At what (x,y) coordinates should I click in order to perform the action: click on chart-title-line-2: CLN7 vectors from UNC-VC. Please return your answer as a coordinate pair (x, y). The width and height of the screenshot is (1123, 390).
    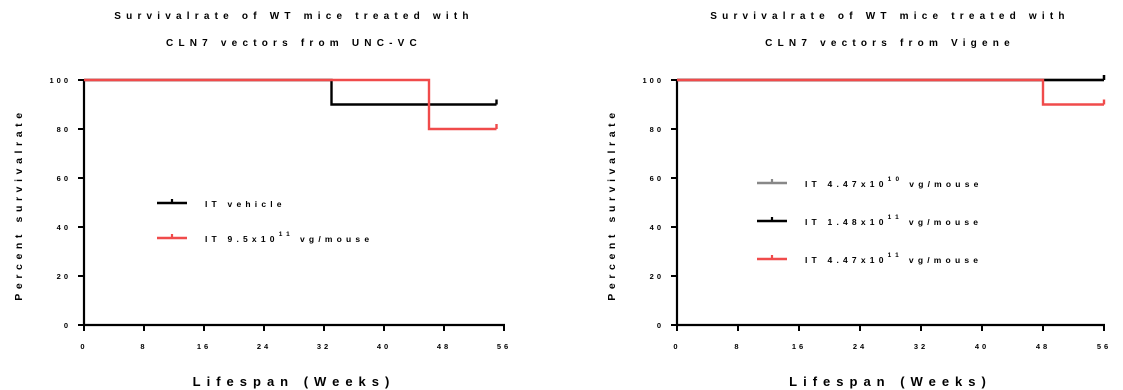
    Looking at the image, I should click on (294, 43).